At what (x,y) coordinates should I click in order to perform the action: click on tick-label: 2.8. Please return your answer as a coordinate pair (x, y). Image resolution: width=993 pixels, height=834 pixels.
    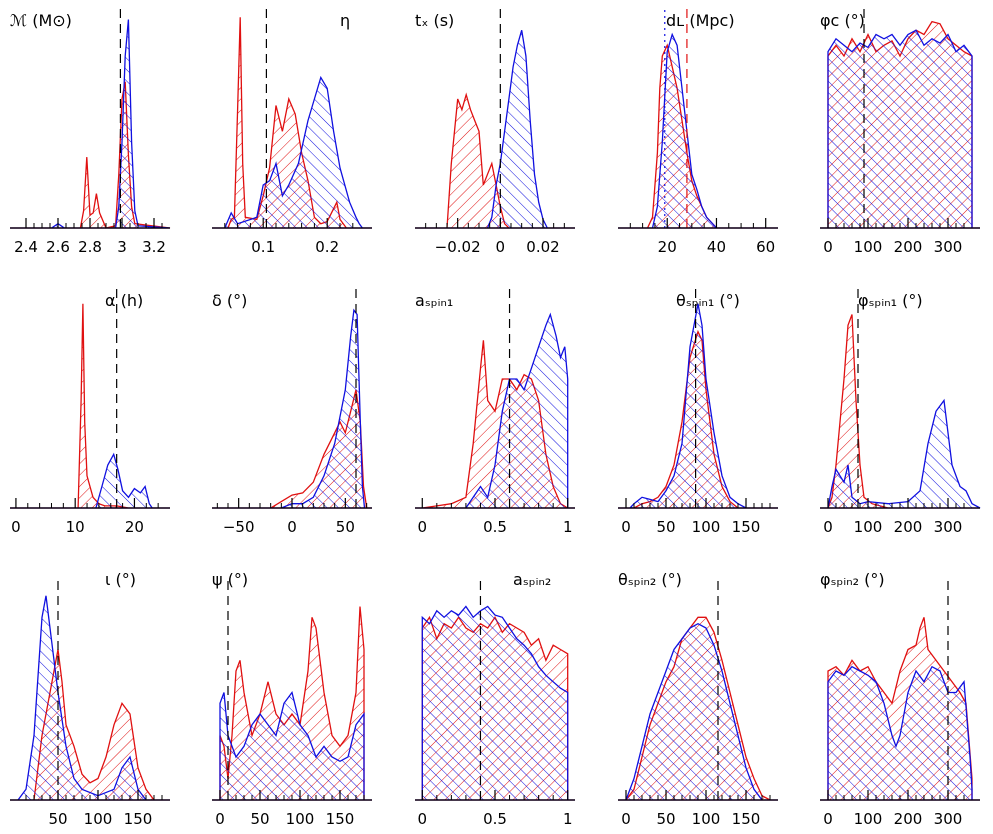
    Looking at the image, I should click on (90, 247).